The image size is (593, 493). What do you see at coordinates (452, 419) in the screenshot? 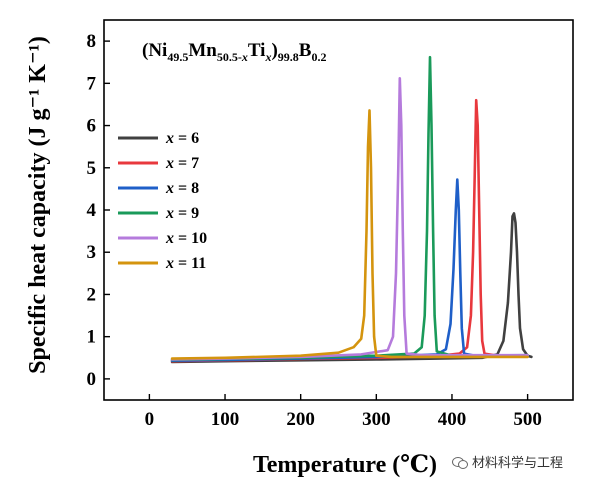
I see `x-tick-label: 400` at bounding box center [452, 419].